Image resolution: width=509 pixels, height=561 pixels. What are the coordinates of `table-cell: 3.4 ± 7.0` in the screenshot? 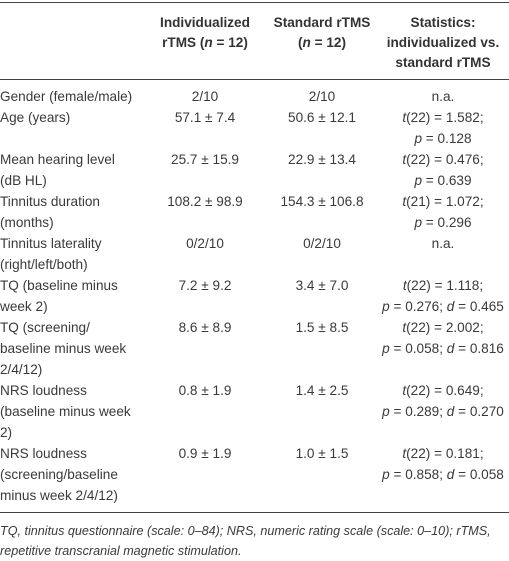 It's located at (322, 285).